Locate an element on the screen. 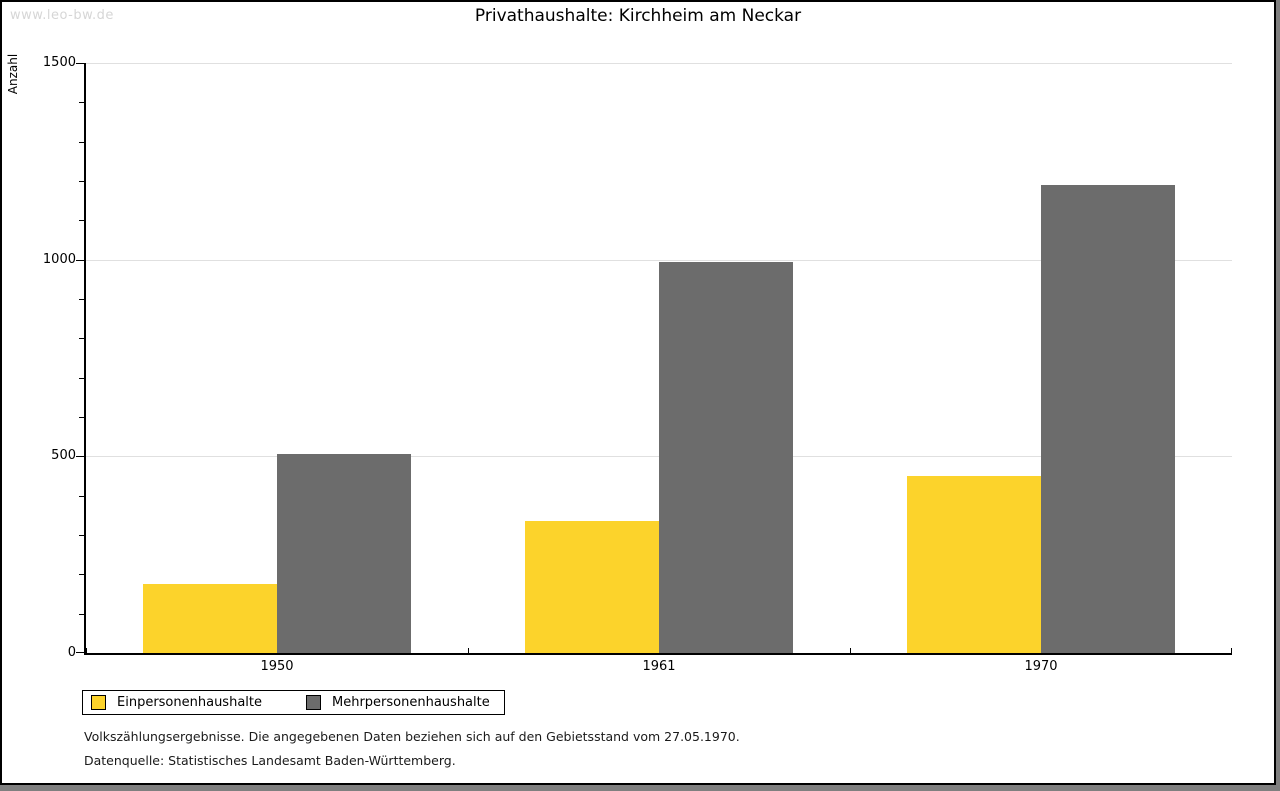 The height and width of the screenshot is (791, 1280). bar-1970-einpersonenhaushalte is located at coordinates (974, 564).